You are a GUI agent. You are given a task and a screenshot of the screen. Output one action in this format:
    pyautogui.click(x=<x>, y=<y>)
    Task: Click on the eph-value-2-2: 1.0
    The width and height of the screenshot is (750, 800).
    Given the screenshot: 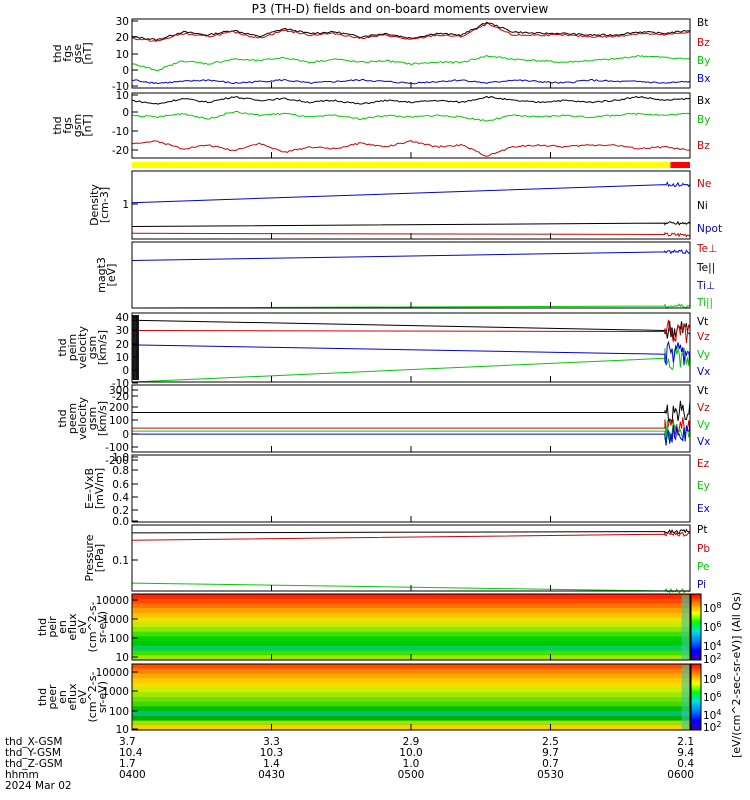 What is the action you would take?
    pyautogui.click(x=411, y=764)
    